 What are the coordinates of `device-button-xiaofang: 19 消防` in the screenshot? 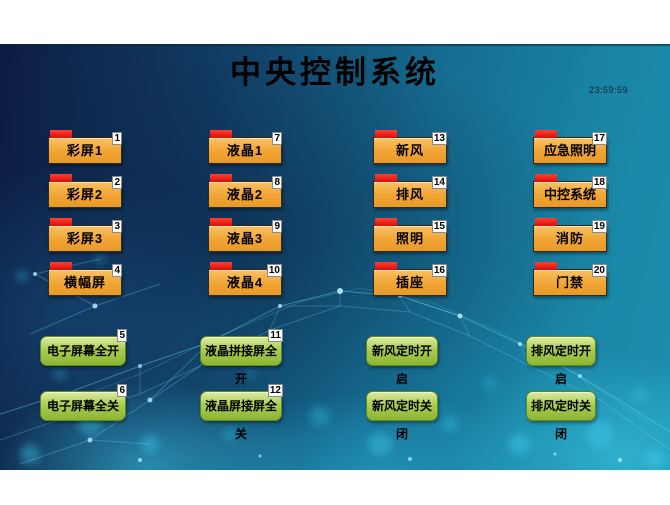 It's located at (570, 235).